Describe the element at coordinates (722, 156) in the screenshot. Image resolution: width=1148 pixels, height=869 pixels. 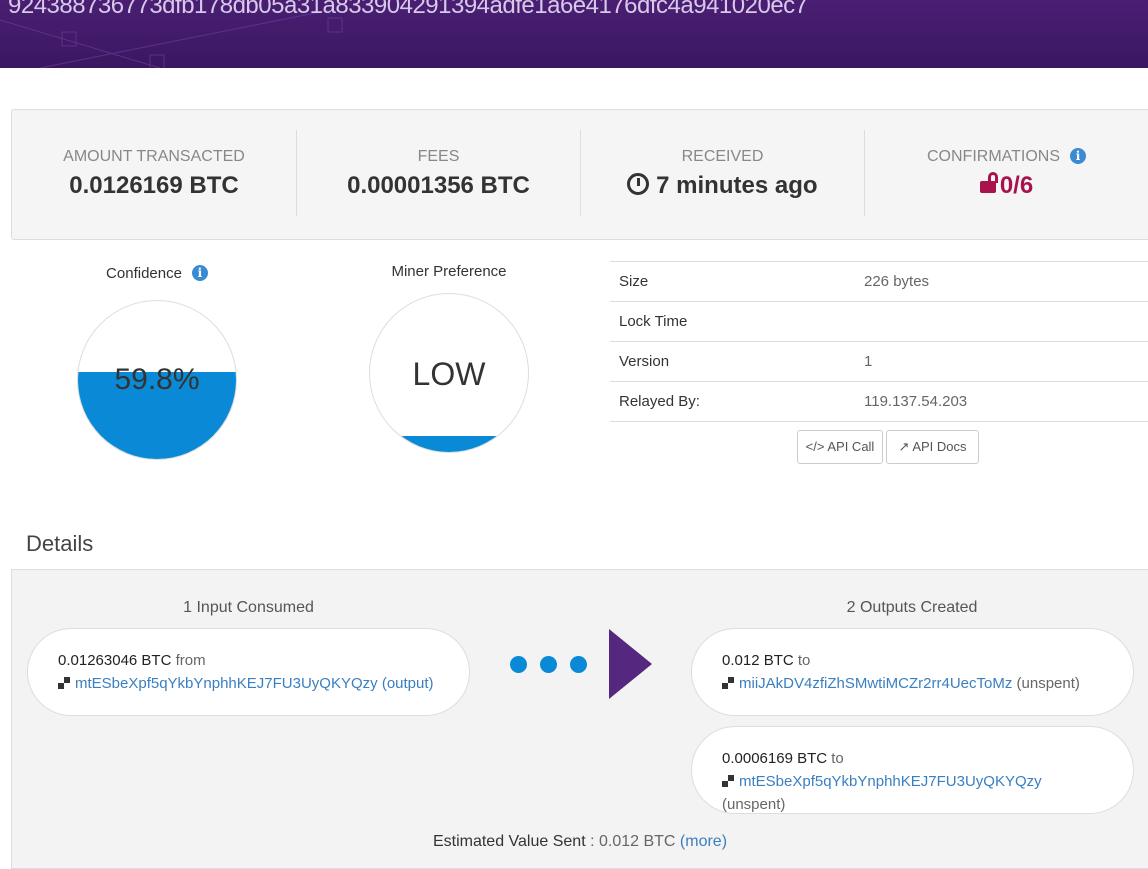
I see `stat-label: RECEIVED` at that location.